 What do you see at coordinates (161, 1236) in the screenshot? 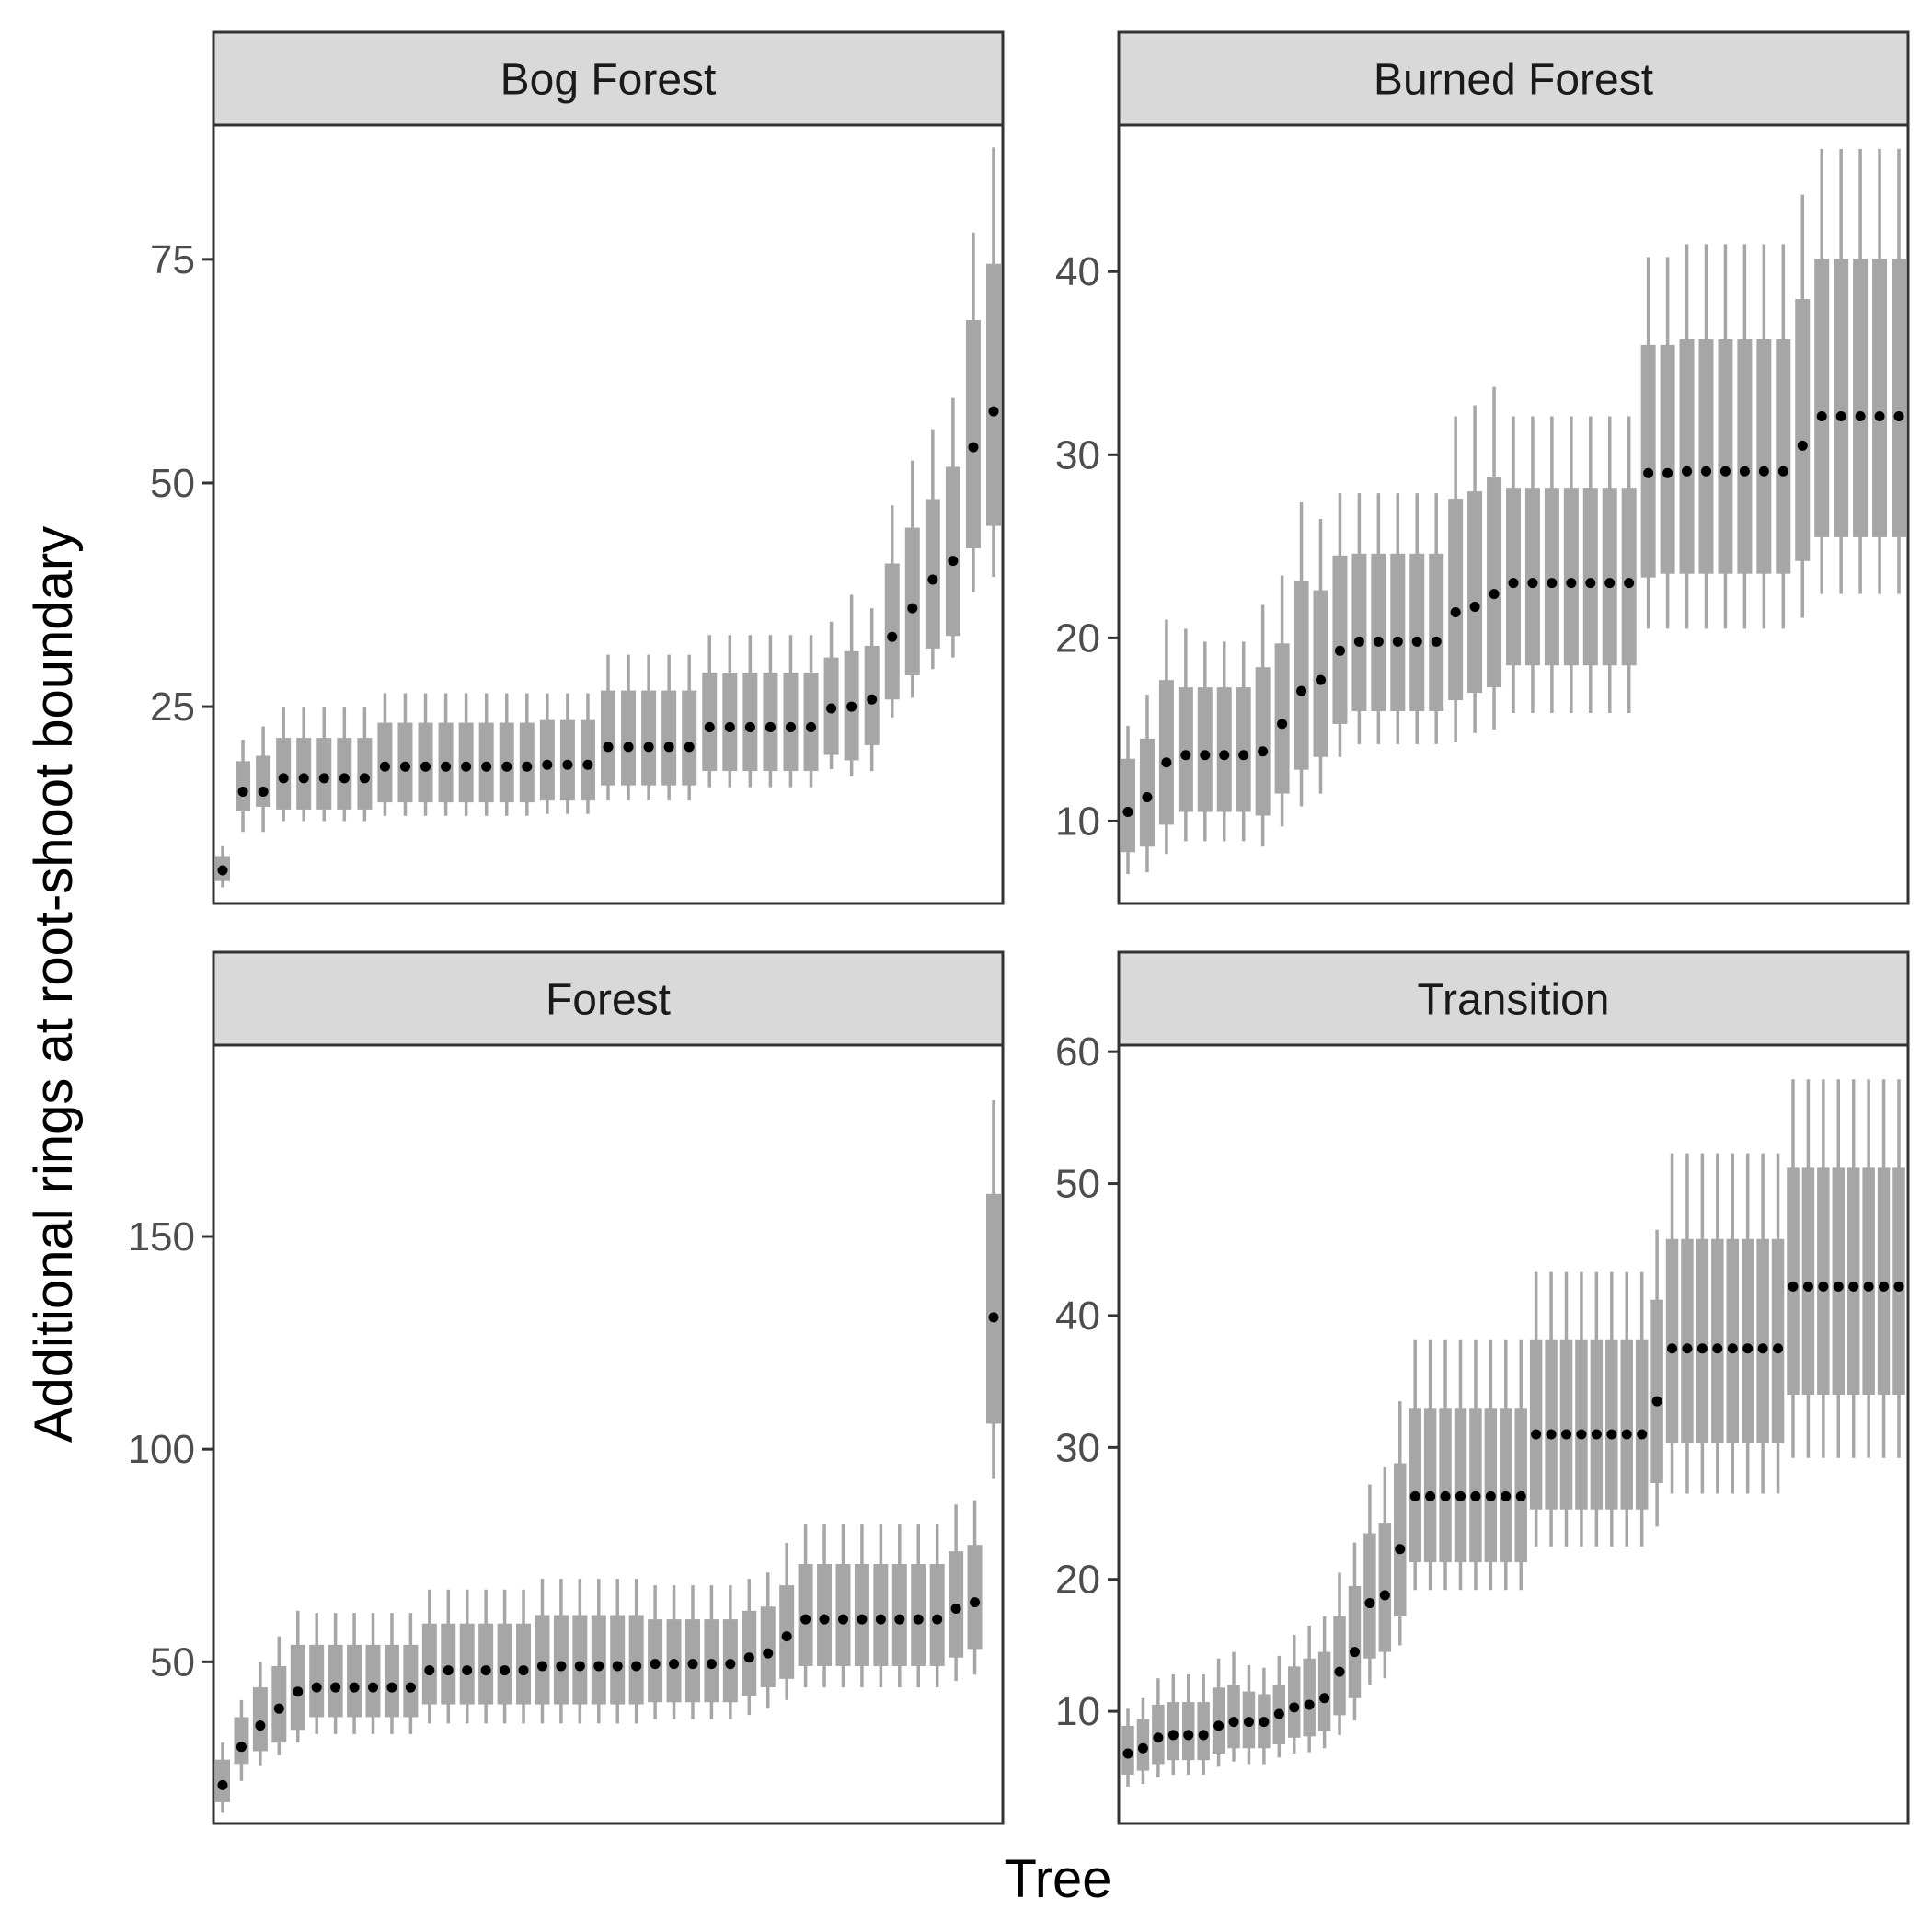
I see `y-tick-label: 150` at bounding box center [161, 1236].